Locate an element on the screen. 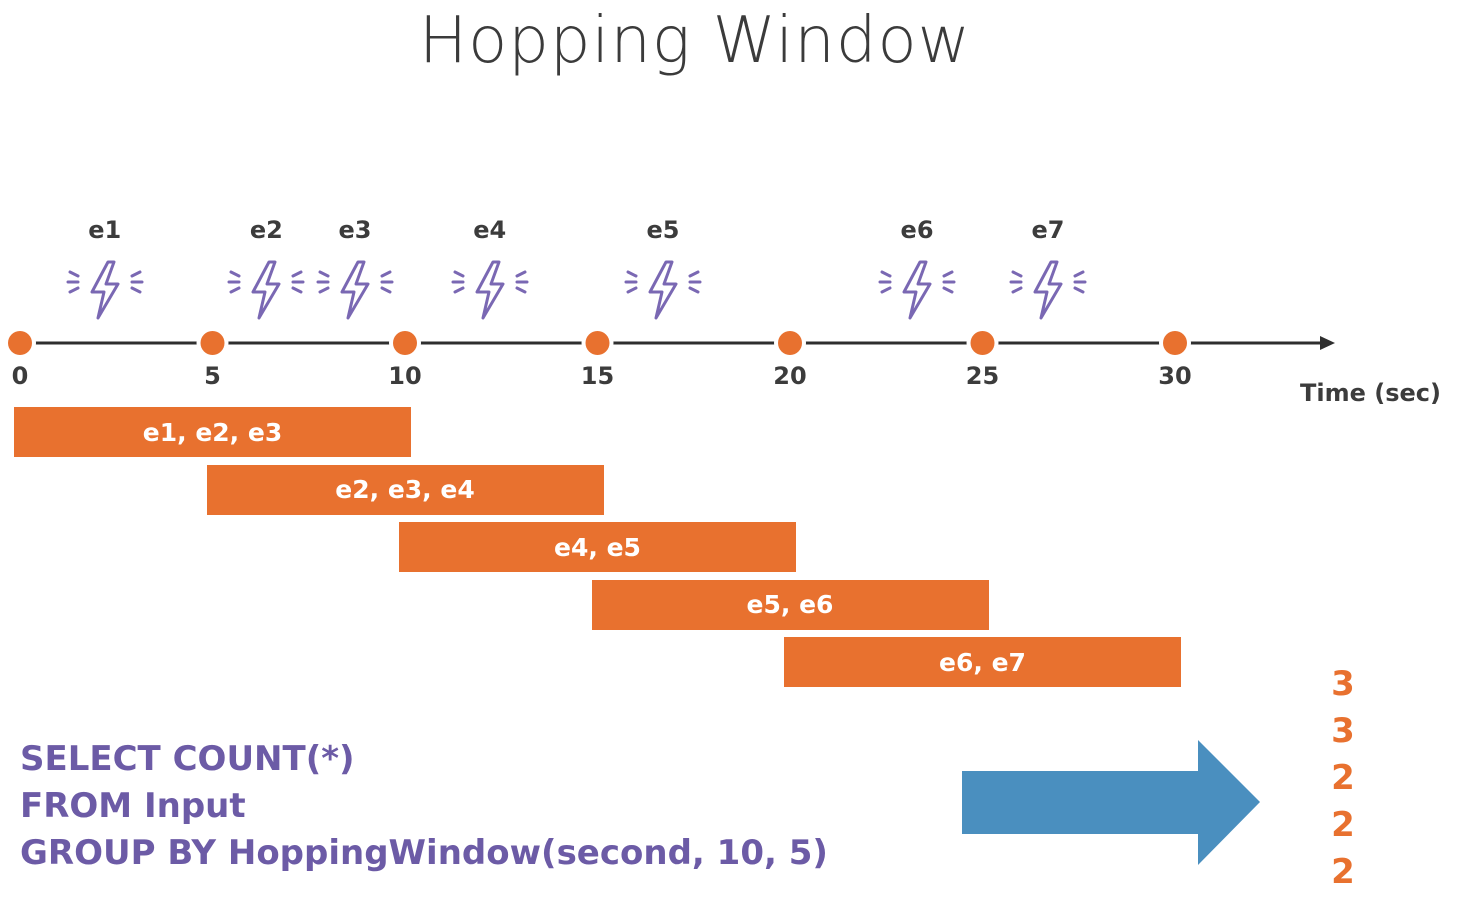 This screenshot has height=901, width=1473. query-line-groupby: GROUP BY HoppingWindow(second, 10, 5) is located at coordinates (424, 853).